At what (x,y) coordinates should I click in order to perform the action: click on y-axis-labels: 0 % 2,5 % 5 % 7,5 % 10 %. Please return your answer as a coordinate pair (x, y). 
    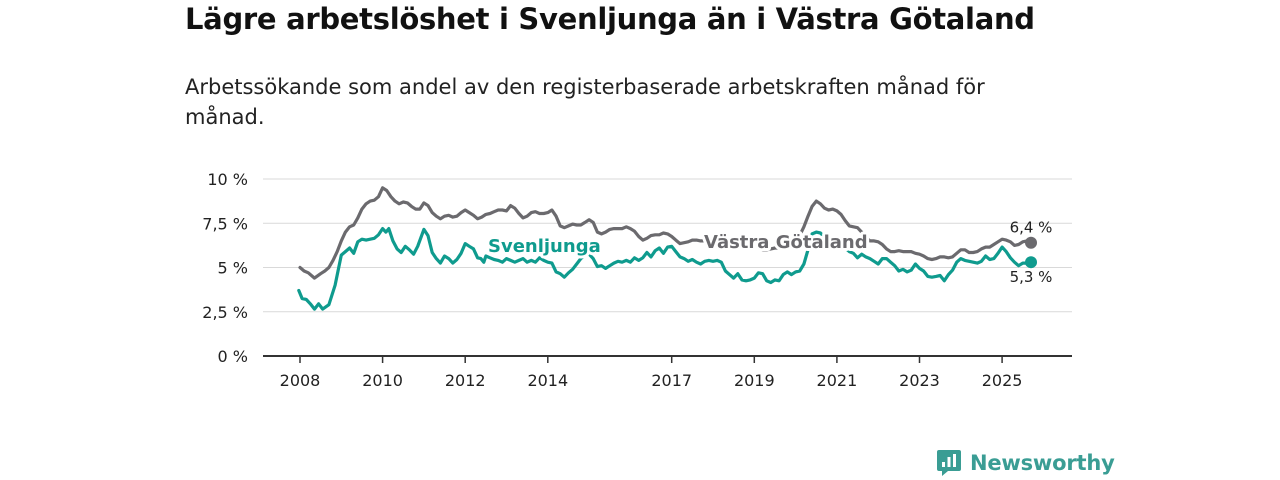
    Looking at the image, I should click on (225, 268).